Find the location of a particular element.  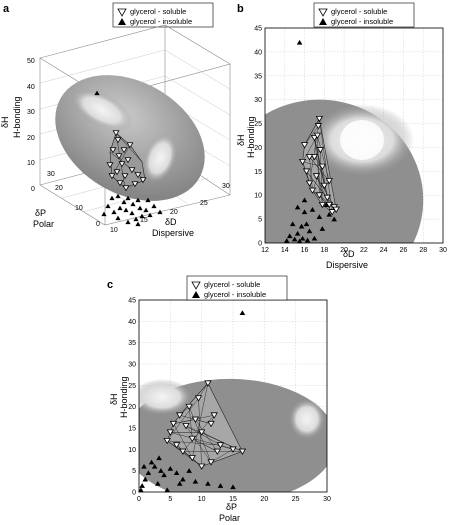

y-tick-label: 20 is located at coordinates (132, 407).